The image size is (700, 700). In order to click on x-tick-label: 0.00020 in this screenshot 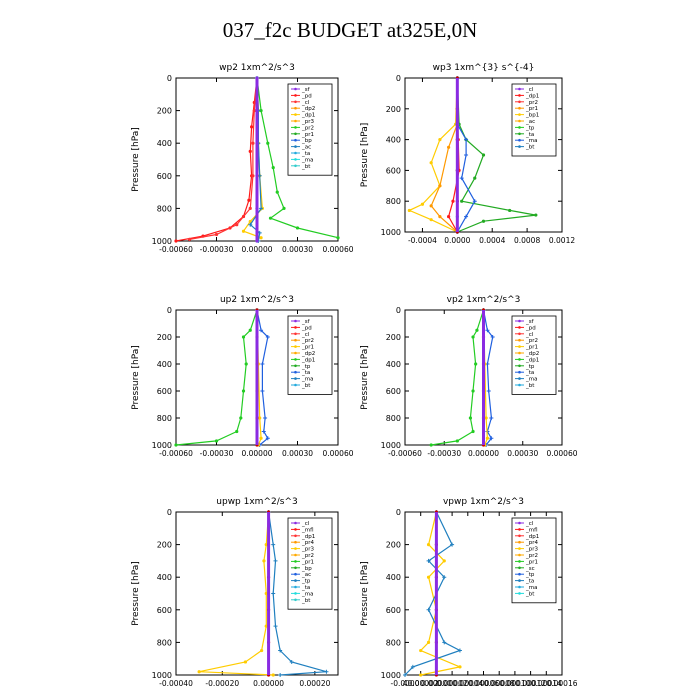, I will do `click(314, 683)`.